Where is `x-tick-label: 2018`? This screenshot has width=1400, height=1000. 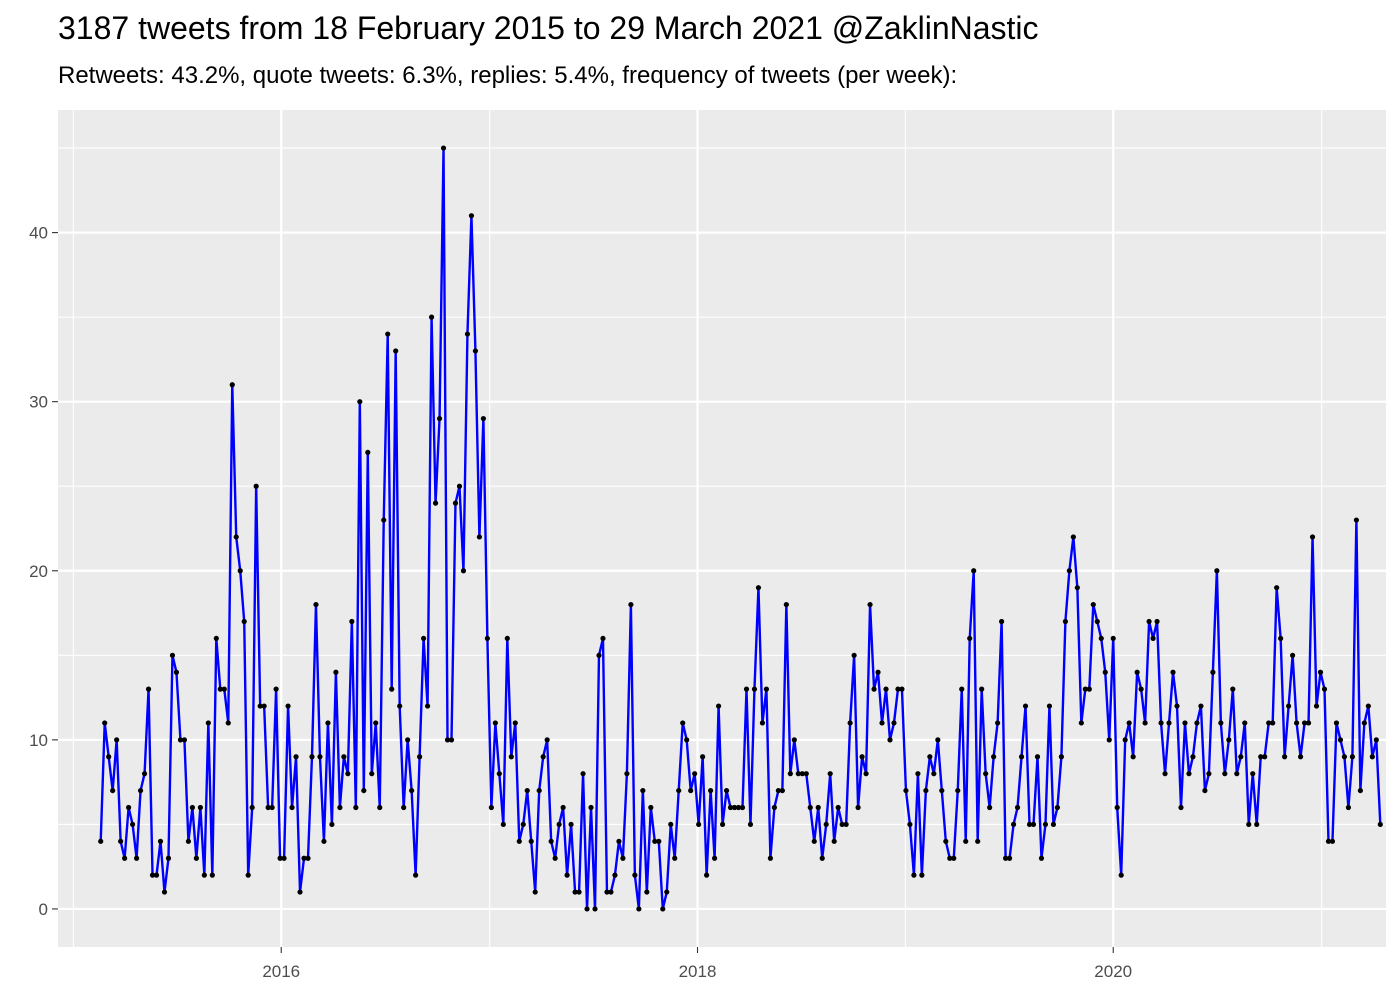
x-tick-label: 2018 is located at coordinates (698, 971).